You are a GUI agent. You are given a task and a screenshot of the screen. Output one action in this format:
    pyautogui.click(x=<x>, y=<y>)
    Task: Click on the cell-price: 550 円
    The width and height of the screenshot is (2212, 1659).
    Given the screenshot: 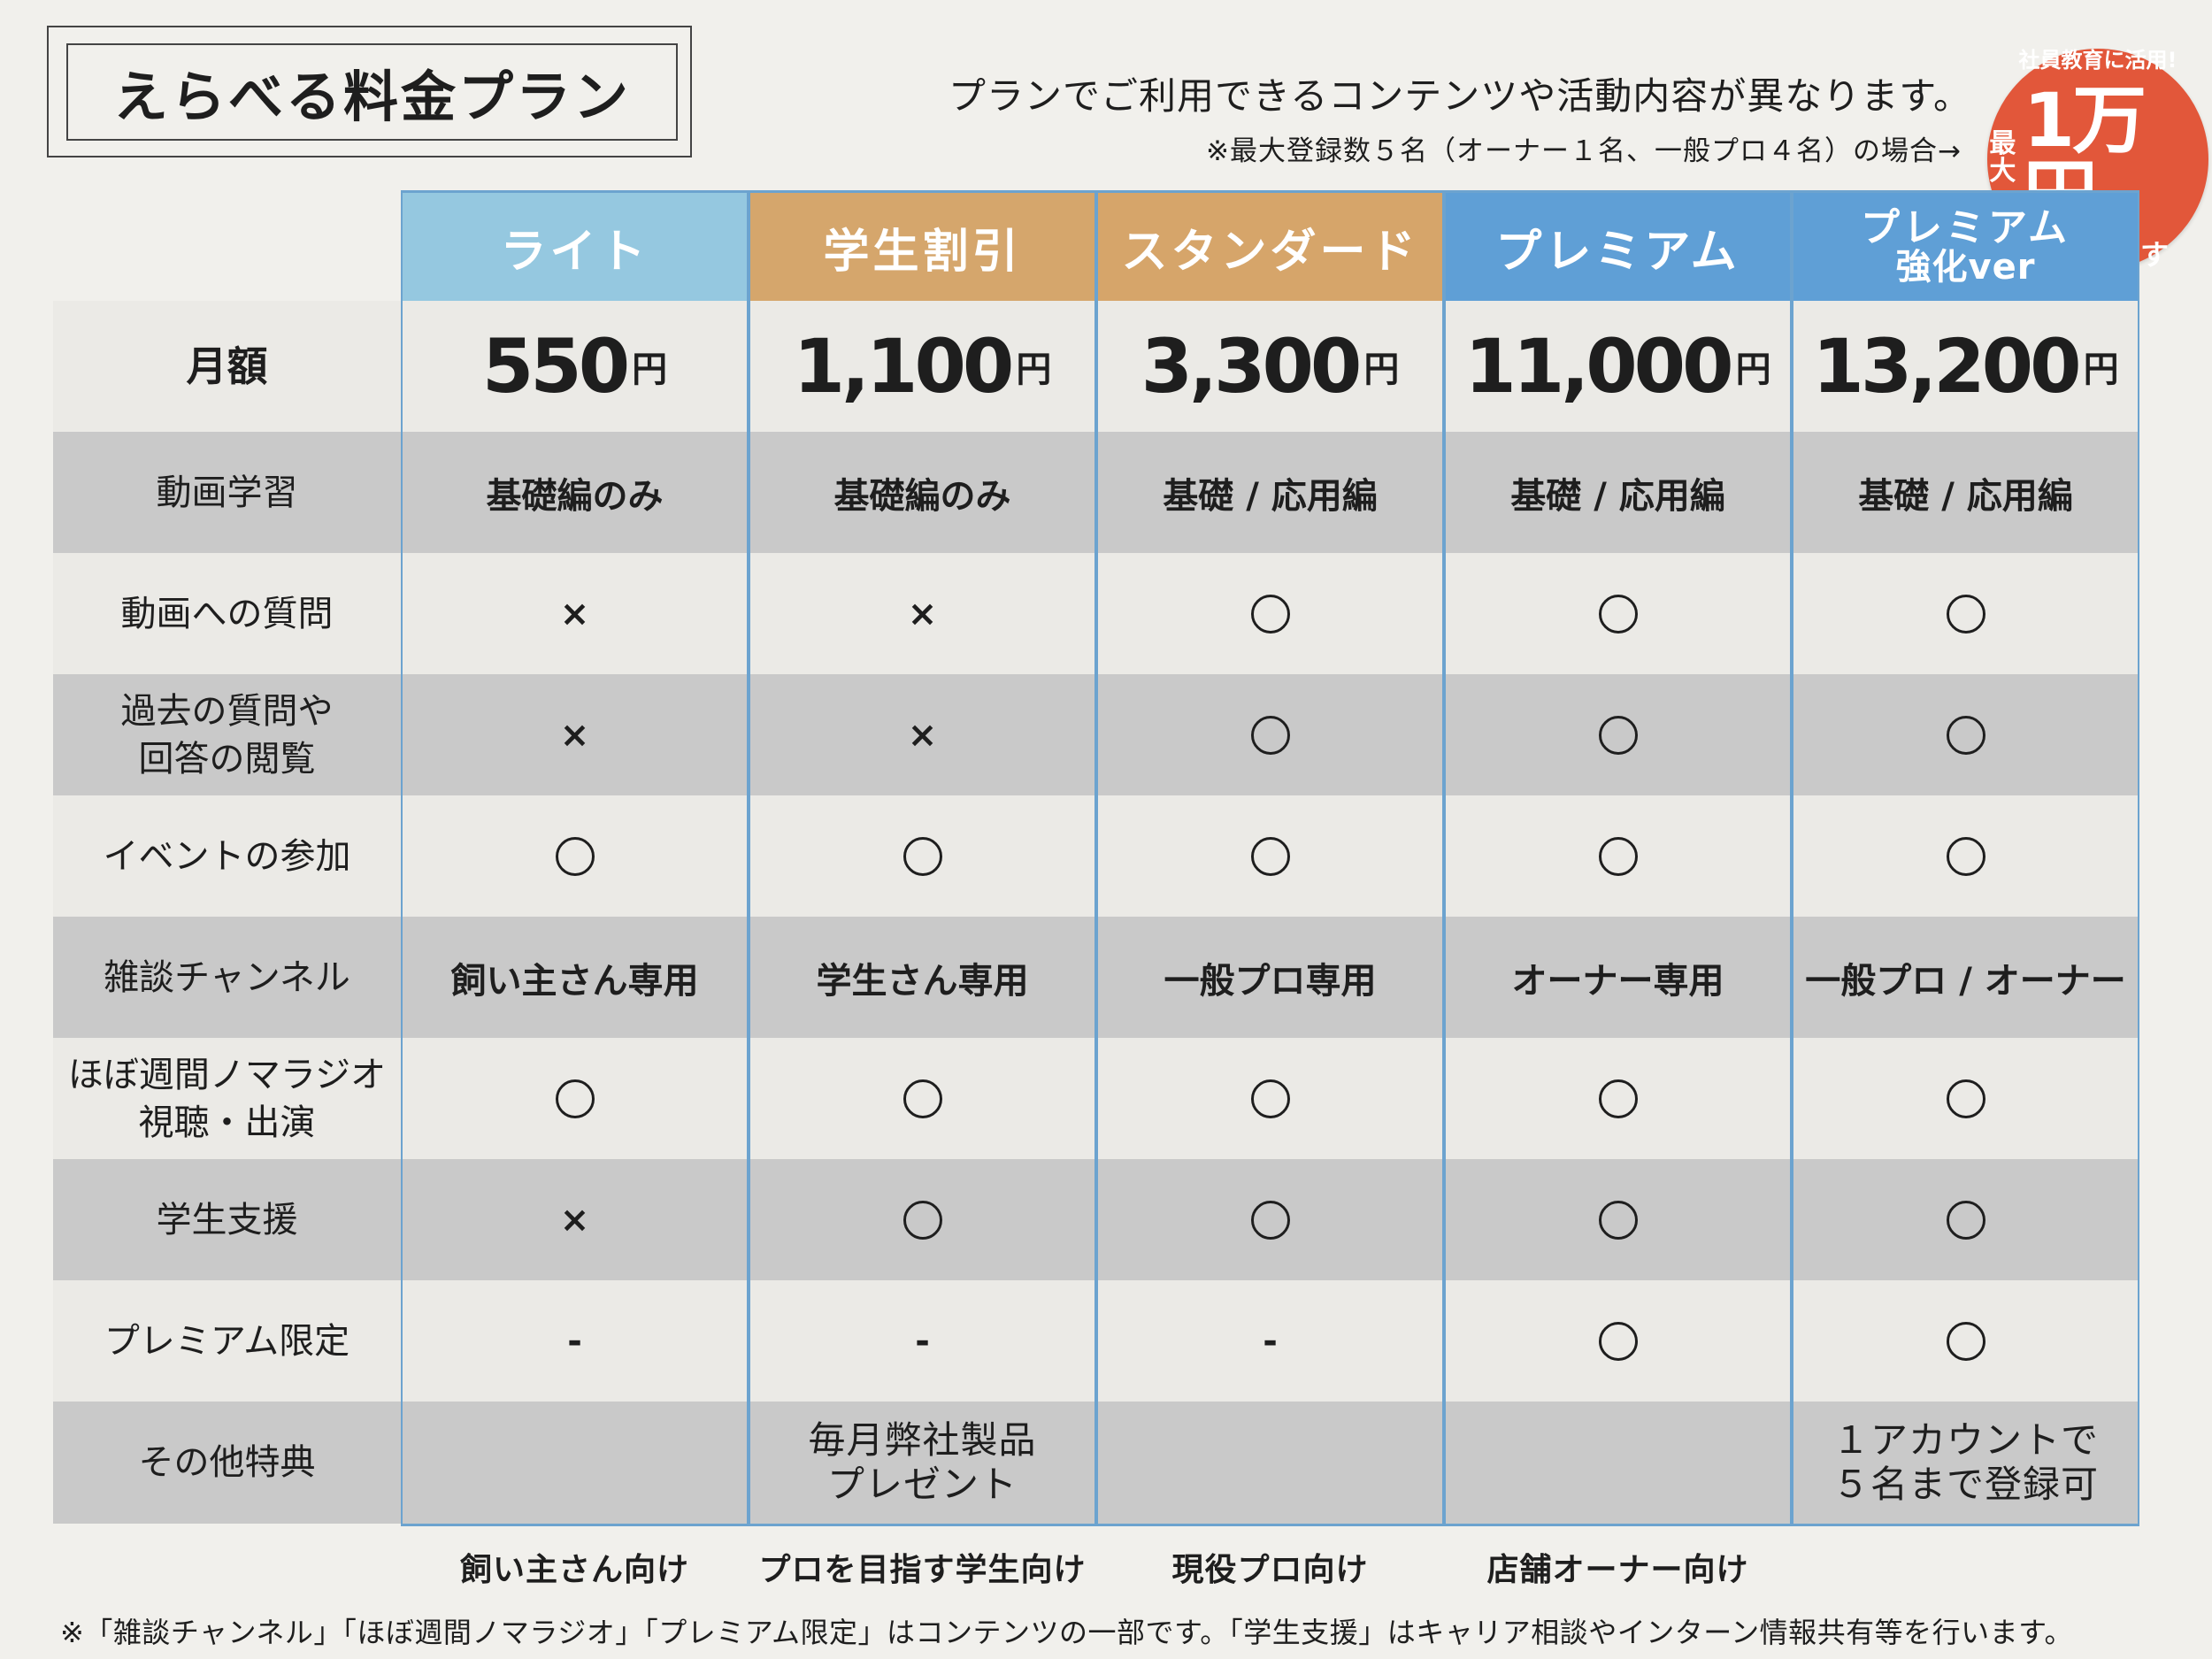 What is the action you would take?
    pyautogui.click(x=575, y=367)
    